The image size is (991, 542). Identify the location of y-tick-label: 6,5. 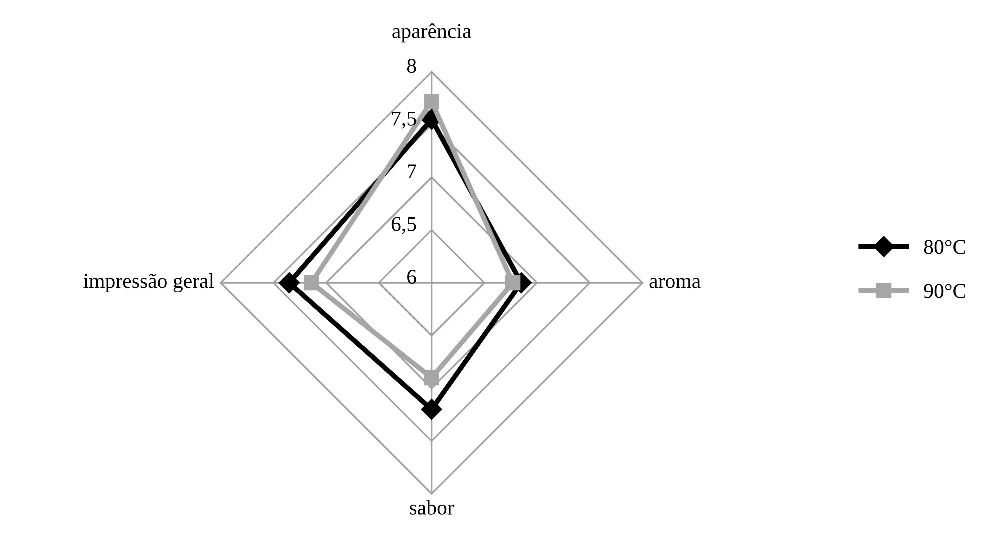
(404, 225).